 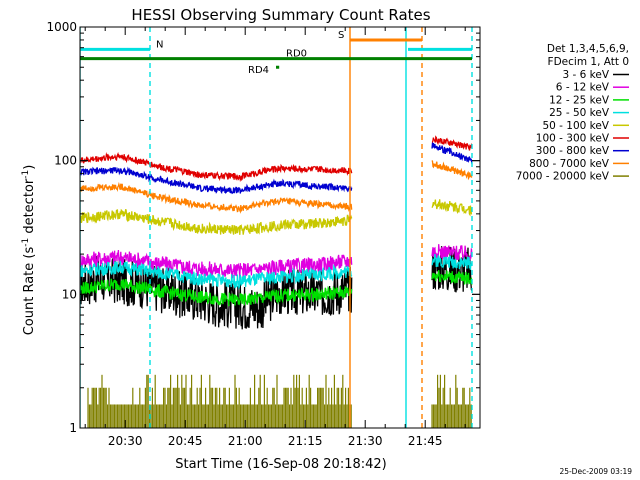 I want to click on legend-entry-label: 6 - 12 keV, so click(x=583, y=88).